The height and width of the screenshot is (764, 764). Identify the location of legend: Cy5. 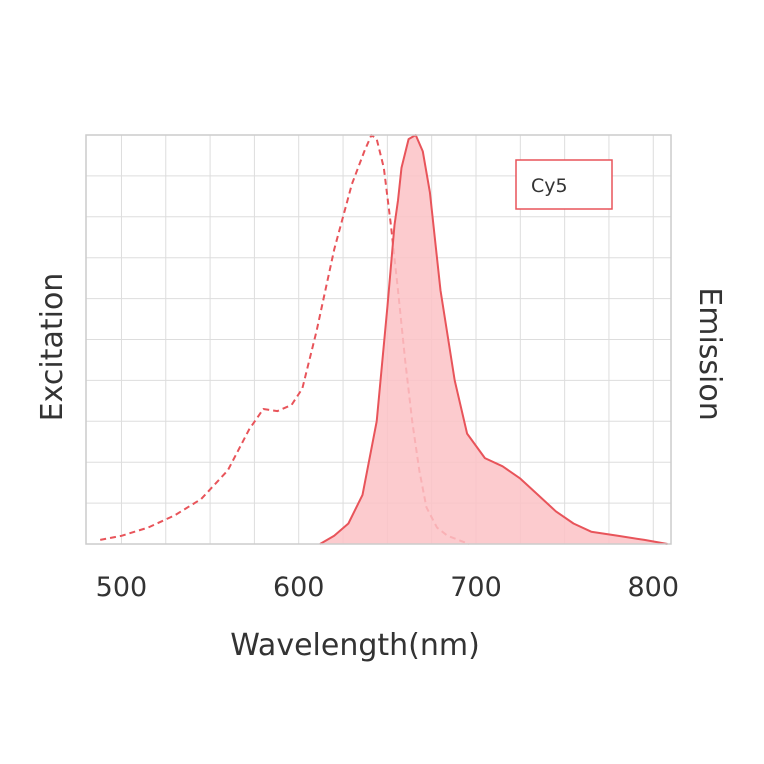
(564, 184).